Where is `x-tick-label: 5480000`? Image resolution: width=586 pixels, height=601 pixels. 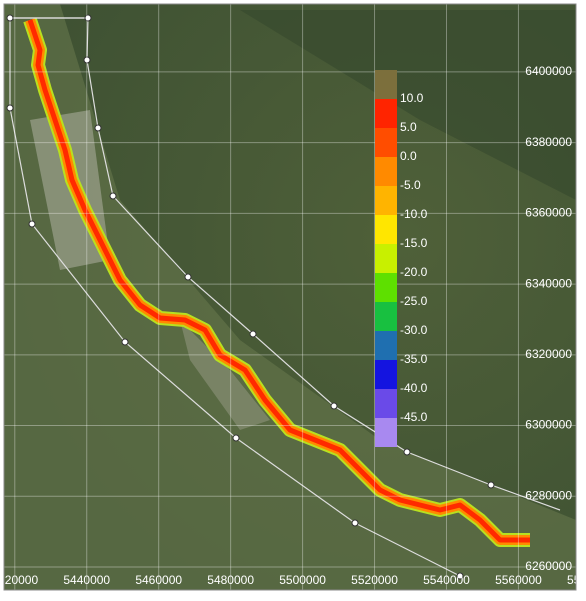
x-tick-label: 5480000 is located at coordinates (230, 580).